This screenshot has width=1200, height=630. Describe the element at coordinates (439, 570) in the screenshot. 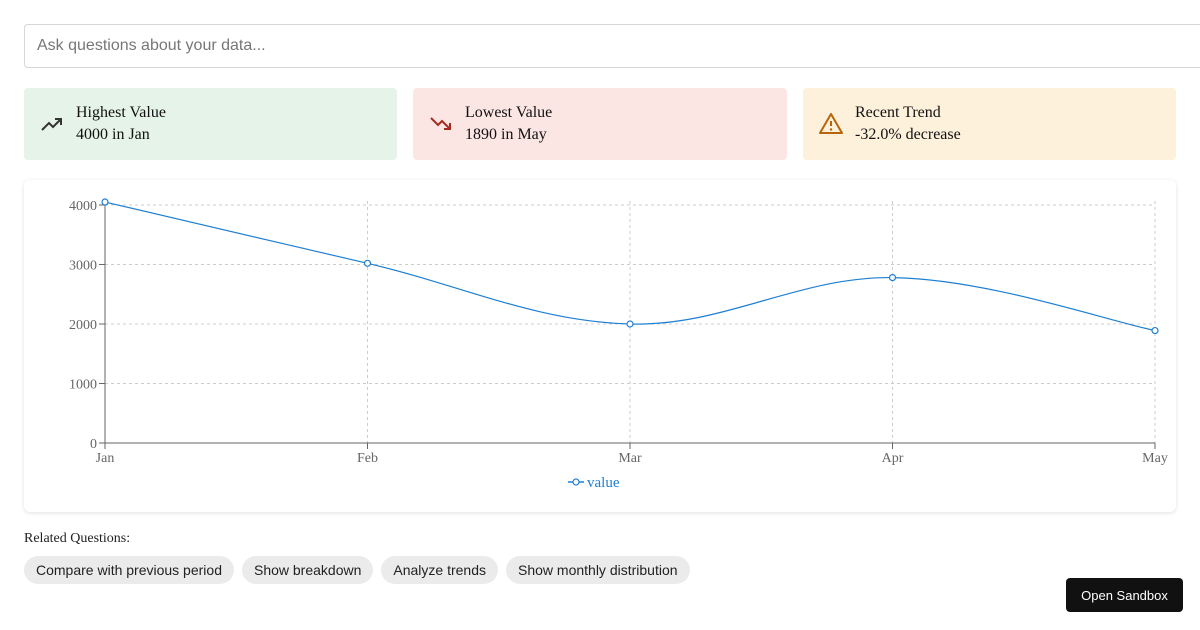

I see `chip-analyze-trends: Analyze trends` at that location.